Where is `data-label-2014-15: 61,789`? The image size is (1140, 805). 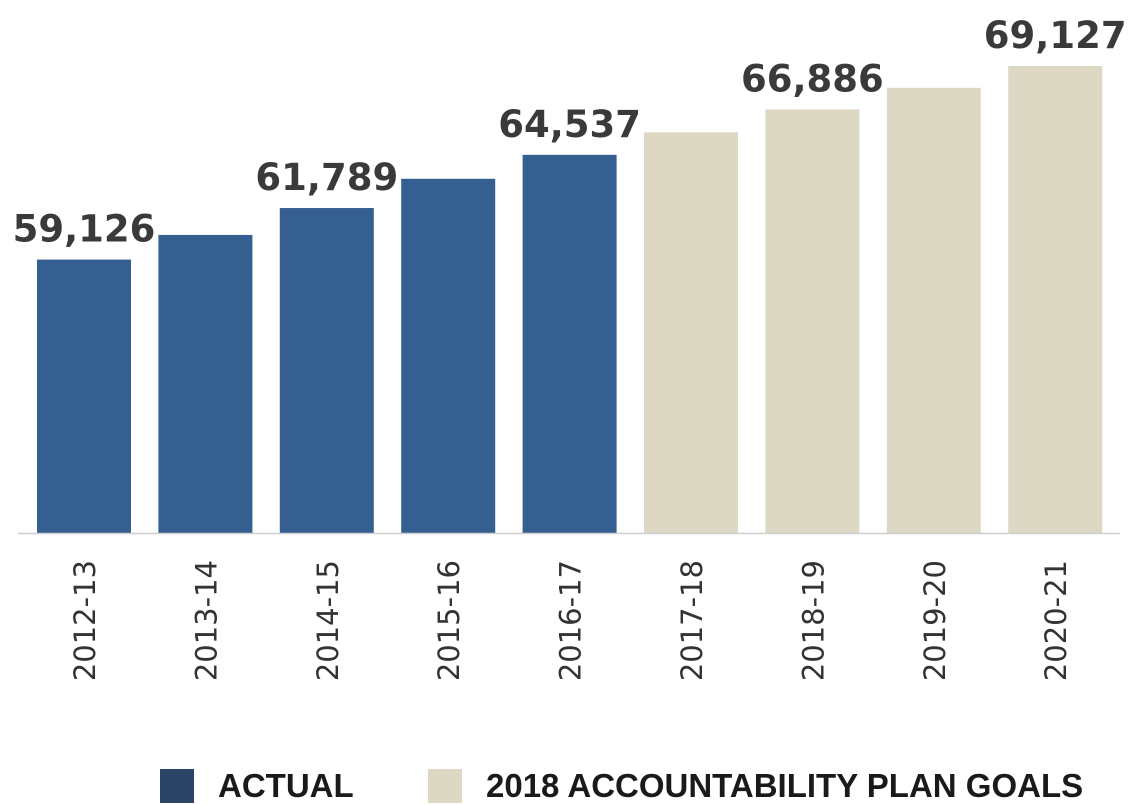
data-label-2014-15: 61,789 is located at coordinates (326, 177).